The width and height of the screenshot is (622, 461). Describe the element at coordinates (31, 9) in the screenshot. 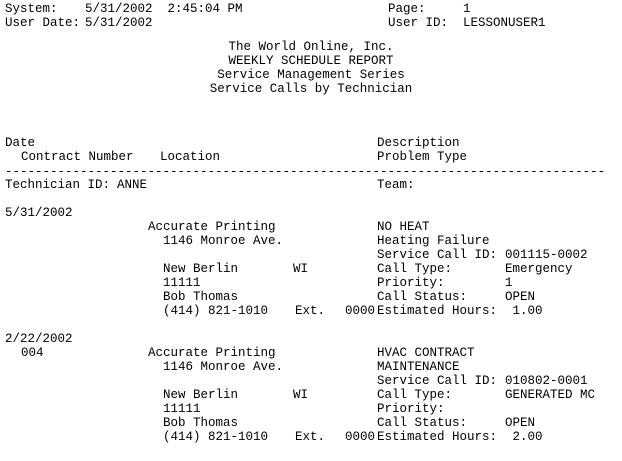

I see `system-label: System:` at that location.